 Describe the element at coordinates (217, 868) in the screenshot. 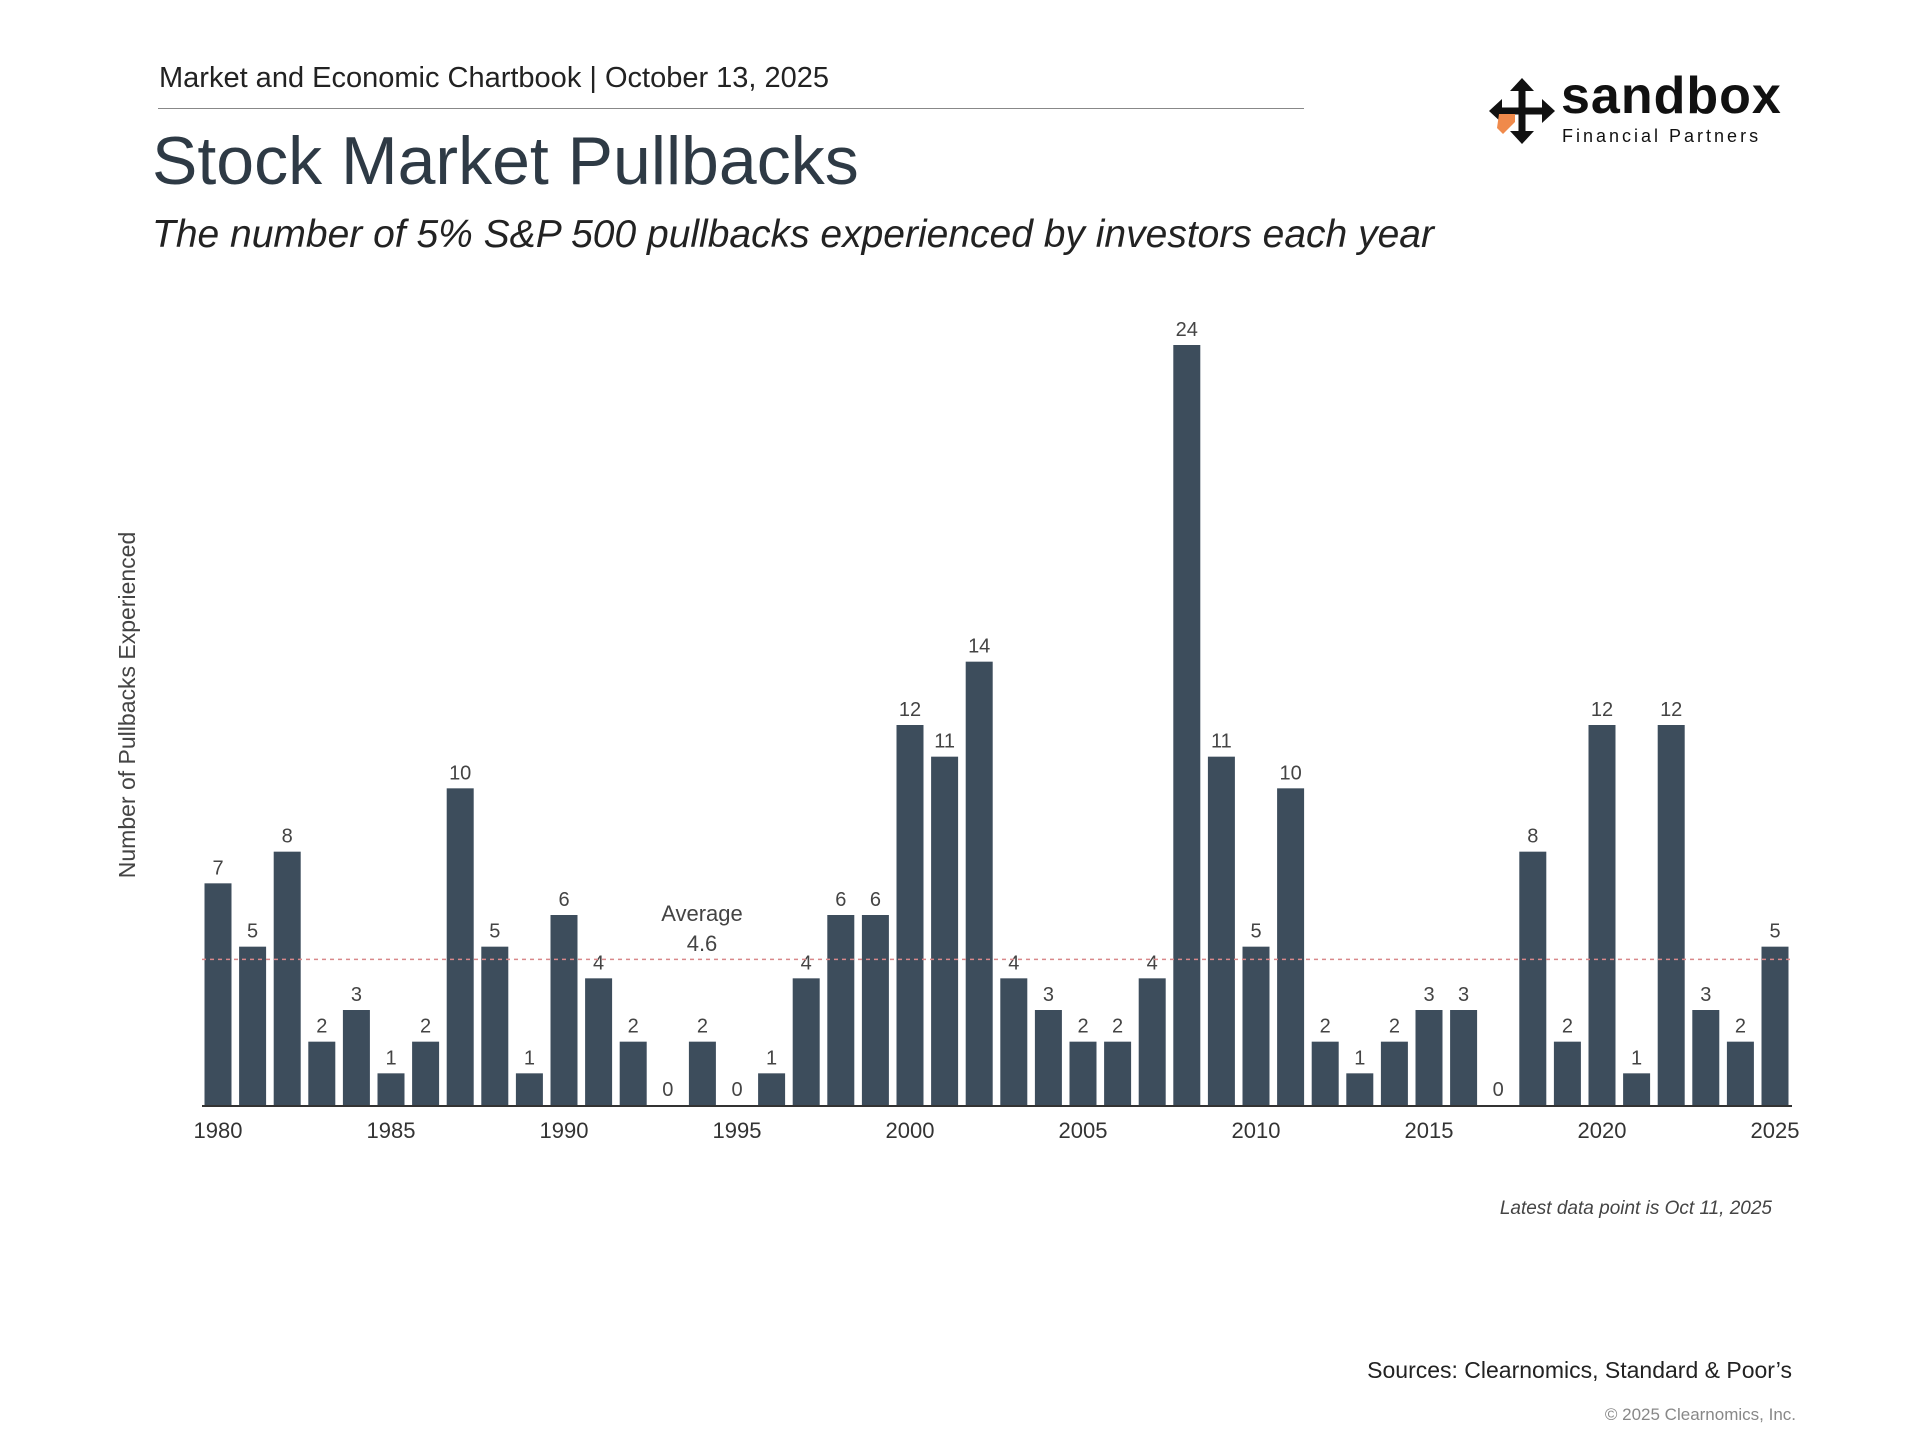

I see `data-label-1980: 7` at that location.